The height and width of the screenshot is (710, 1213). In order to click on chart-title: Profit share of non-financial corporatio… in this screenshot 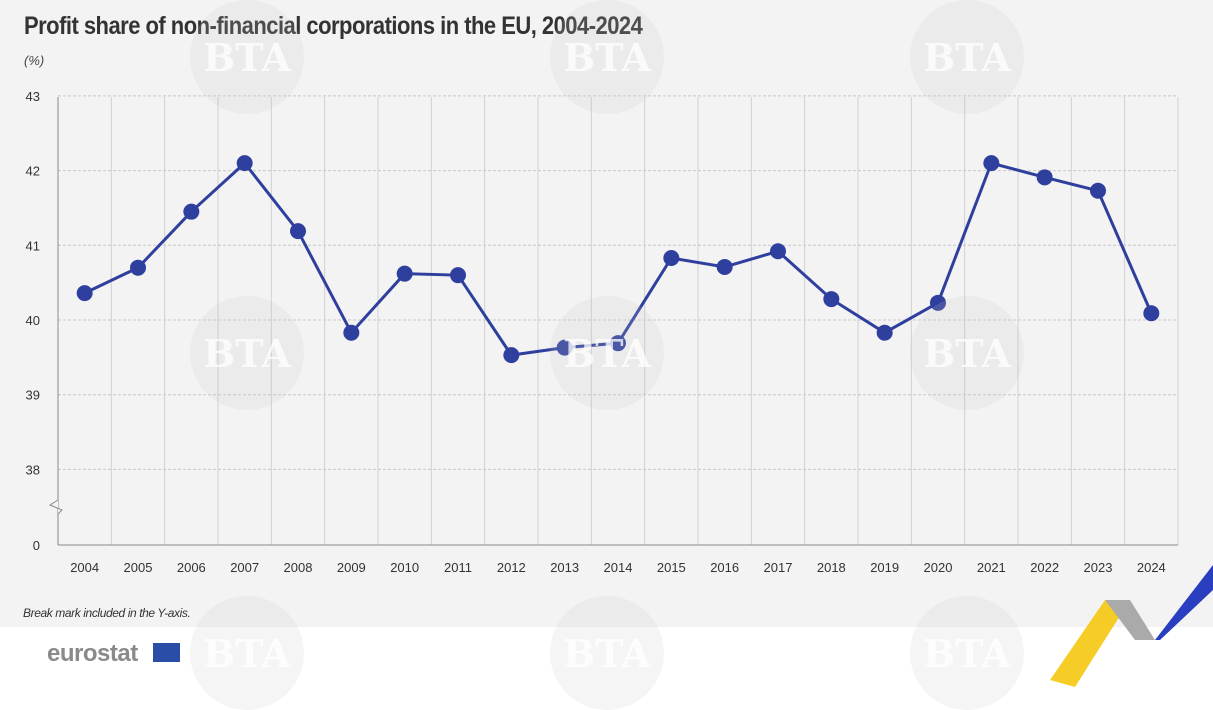, I will do `click(333, 26)`.